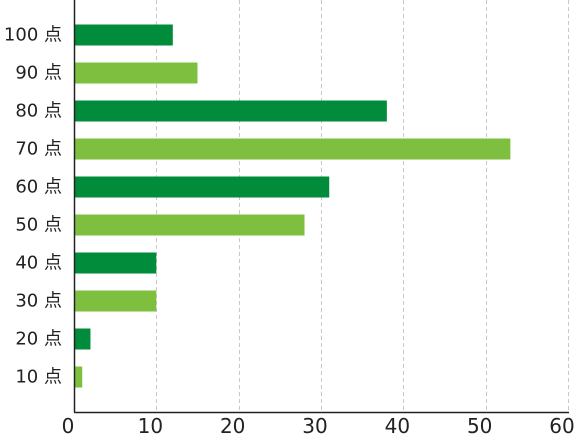 The width and height of the screenshot is (581, 440). What do you see at coordinates (68, 426) in the screenshot?
I see `x-tick-label-0: 0` at bounding box center [68, 426].